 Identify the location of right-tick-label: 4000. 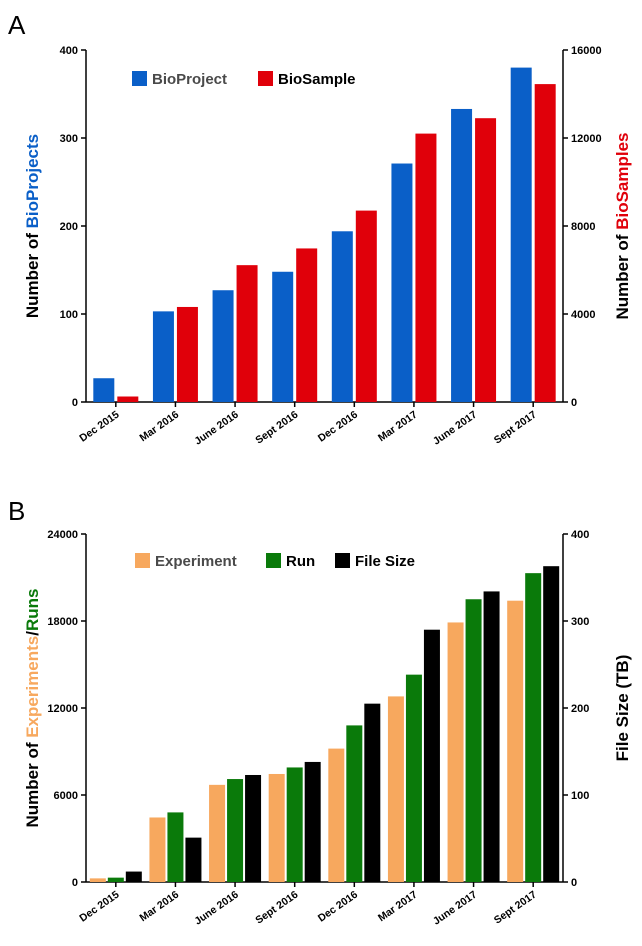
(583, 315).